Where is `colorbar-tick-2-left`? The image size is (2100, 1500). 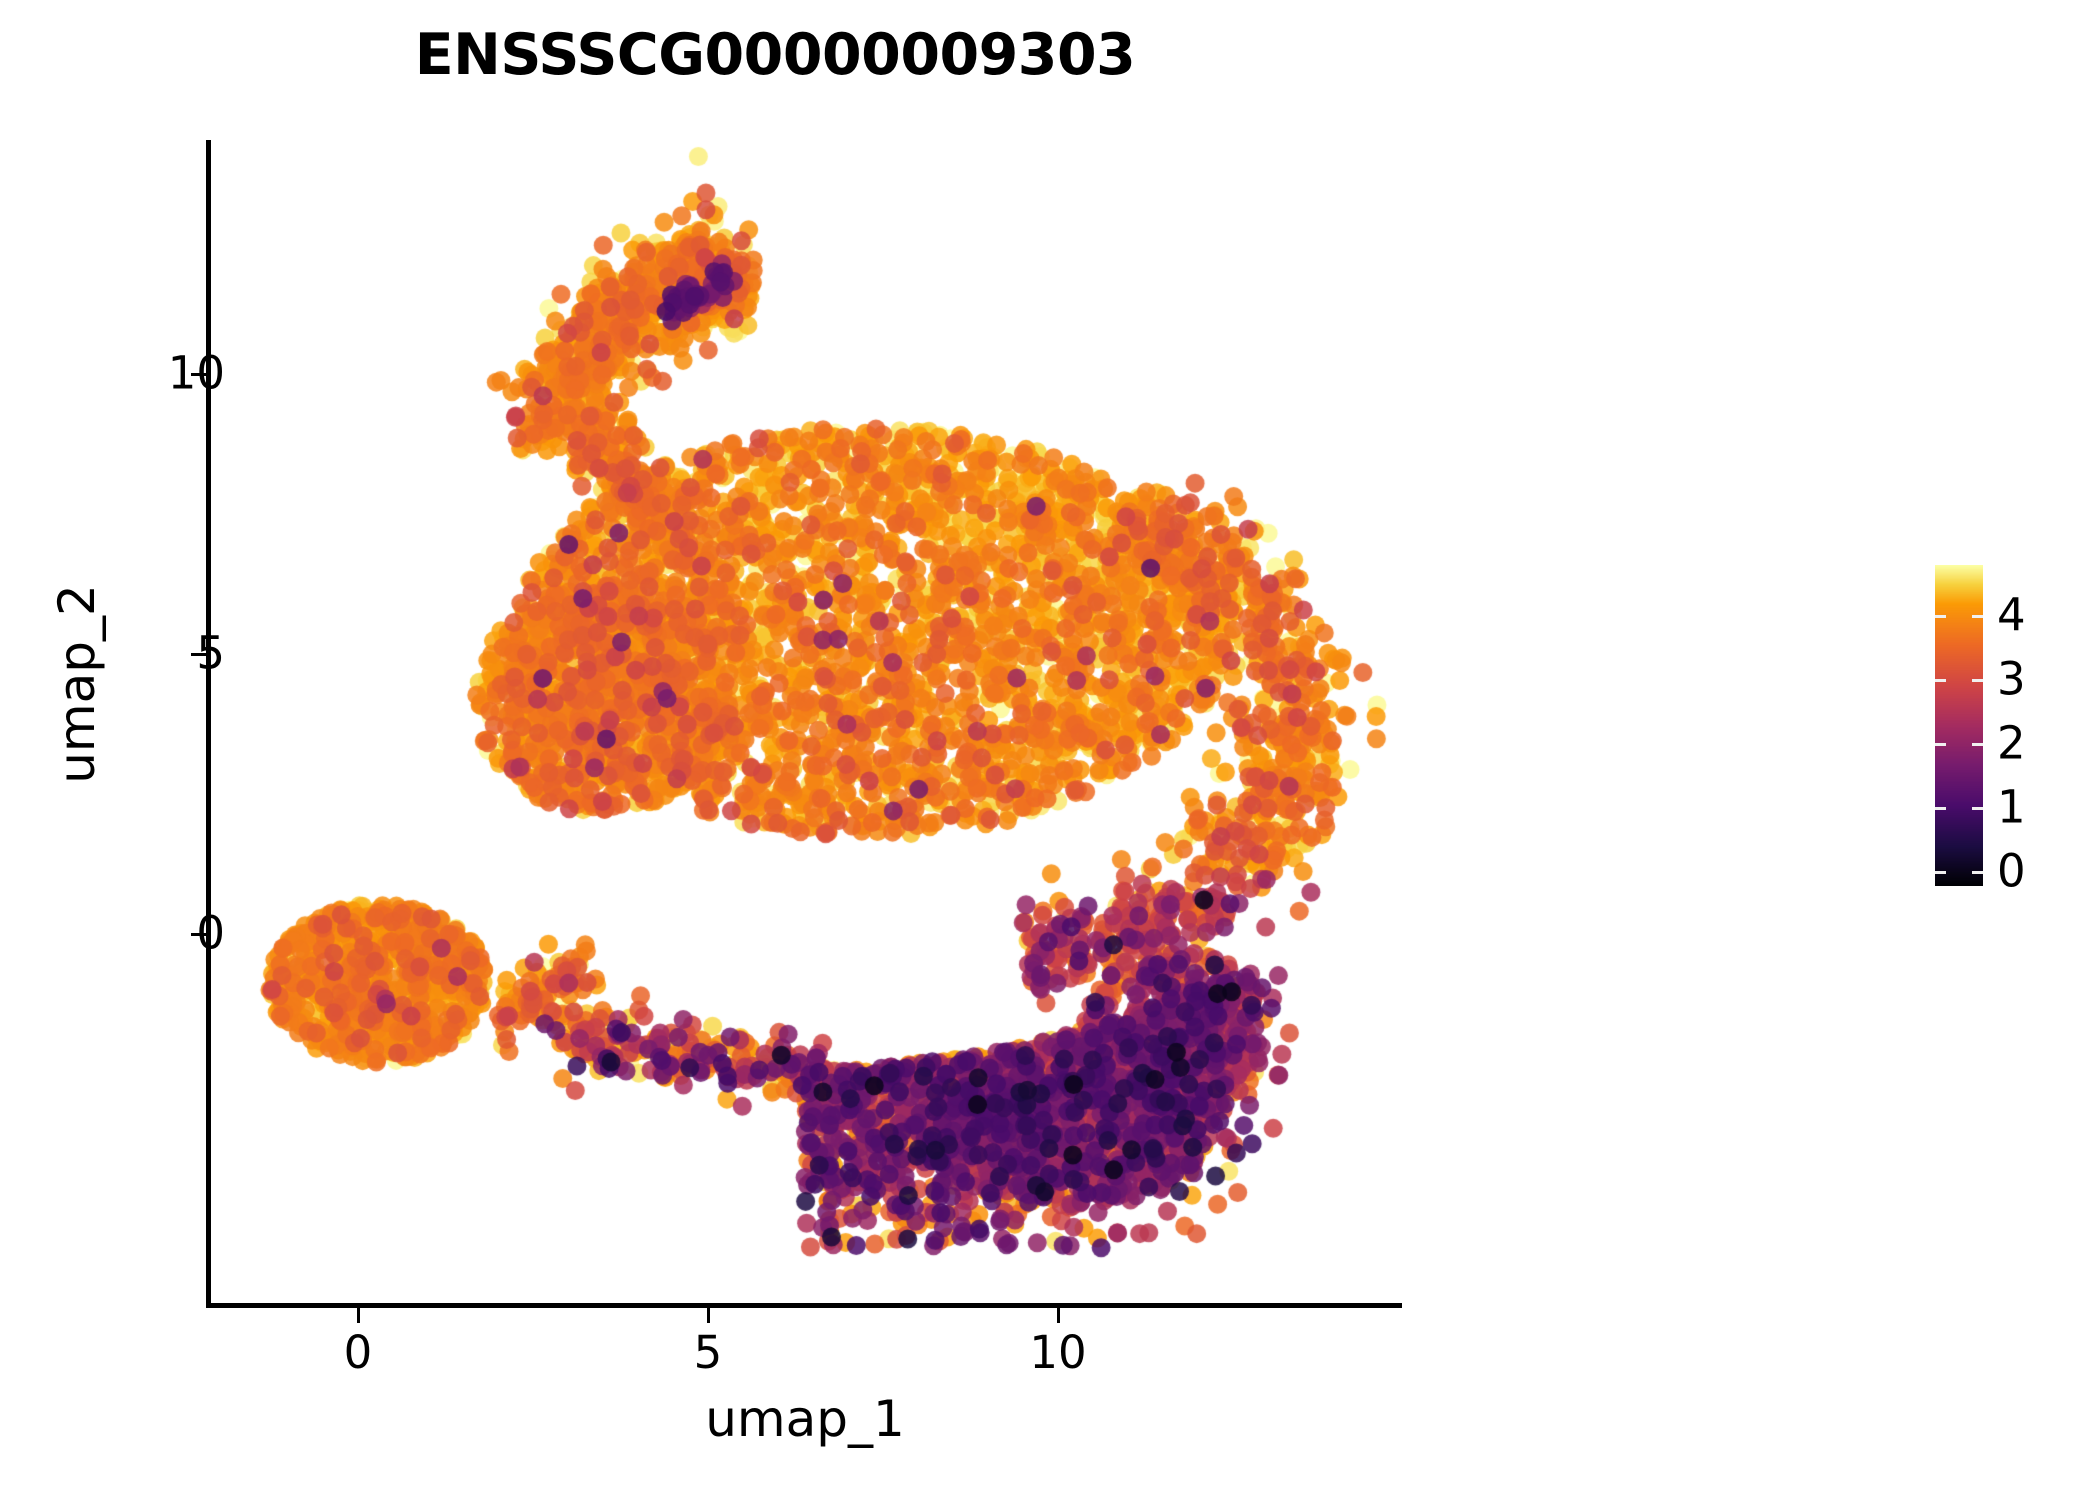
colorbar-tick-2-left is located at coordinates (1940, 744).